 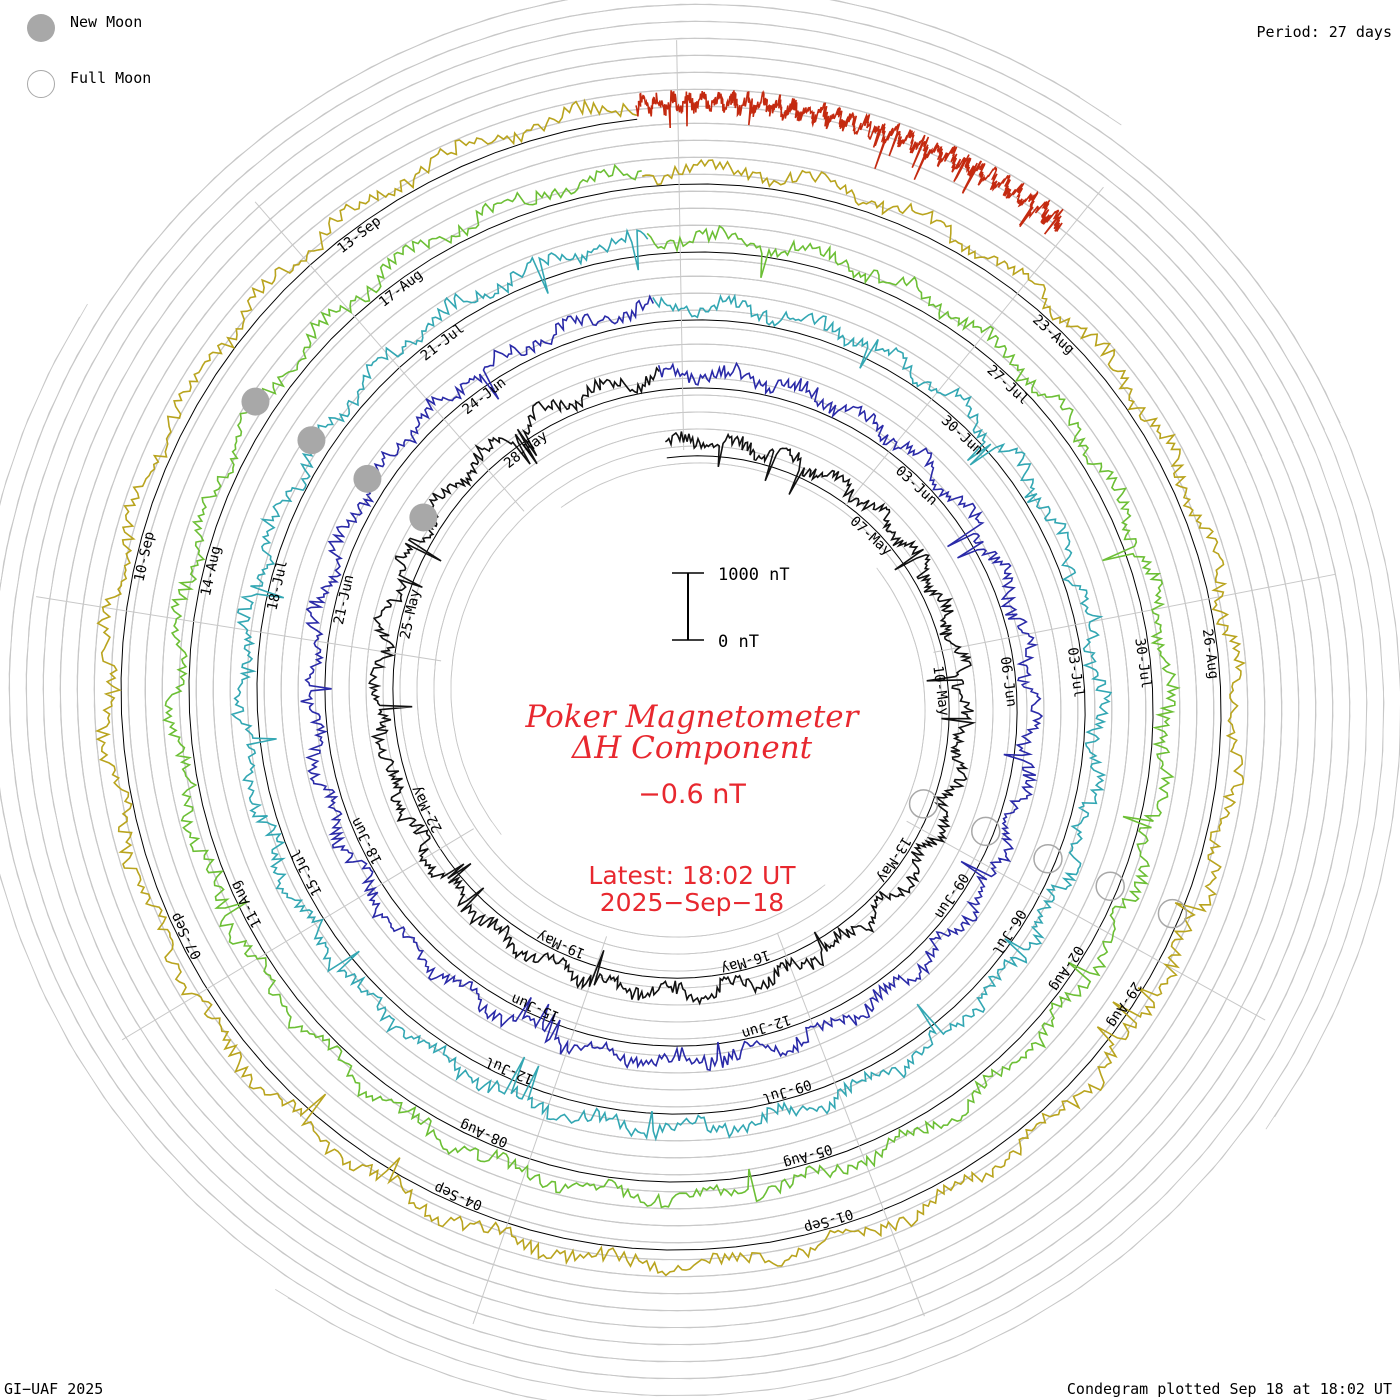 I want to click on date-label: 06-Jun, so click(x=1008, y=682).